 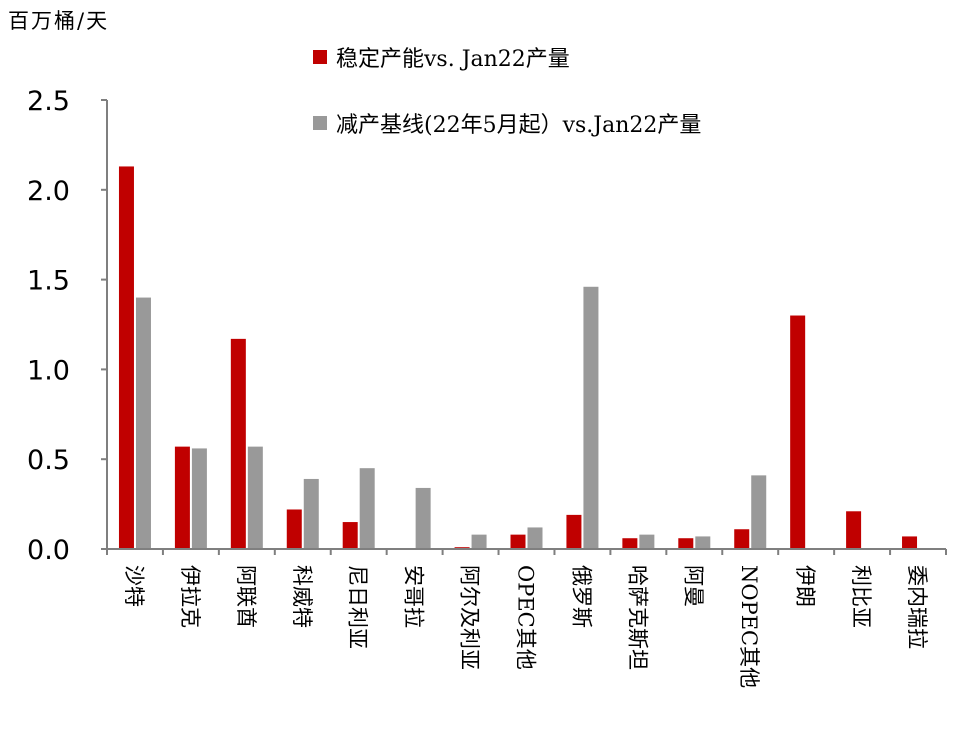 I want to click on y-tick-label: 2.5, so click(x=48, y=101).